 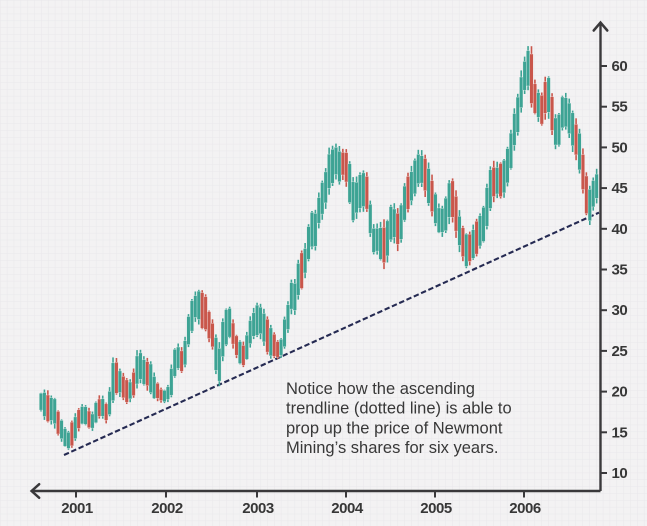 I want to click on svg-text: 2005, so click(x=436, y=508).